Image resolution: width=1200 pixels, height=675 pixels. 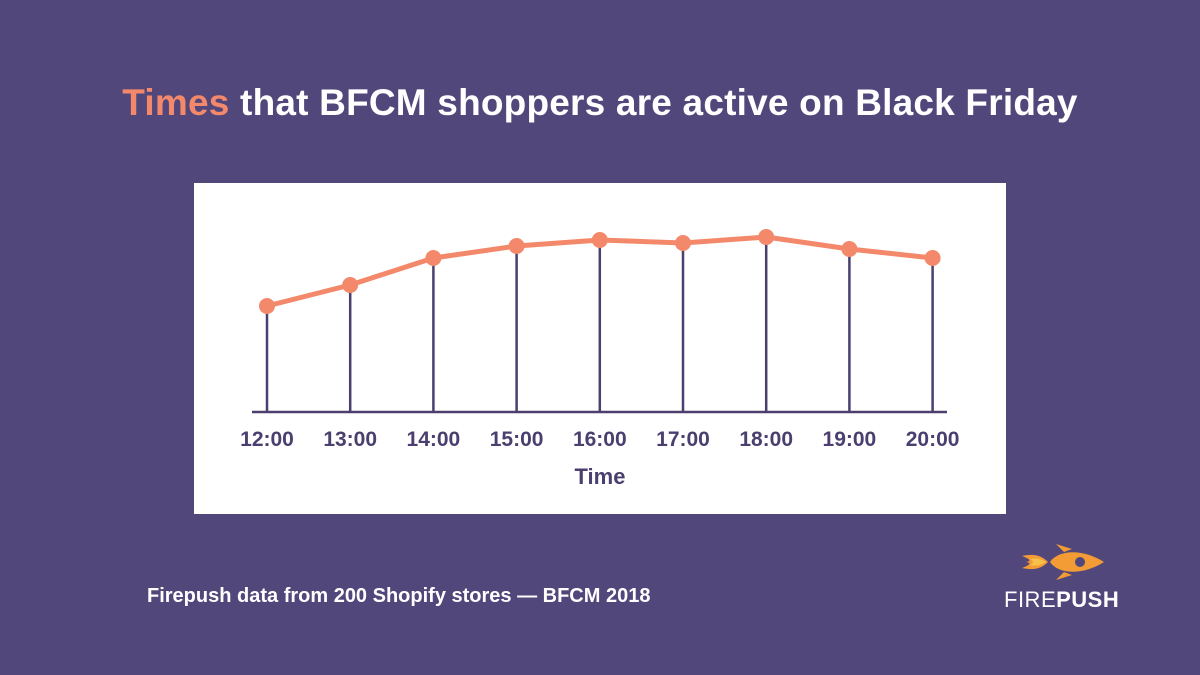 I want to click on chart-title-accent: Times, so click(x=176, y=102).